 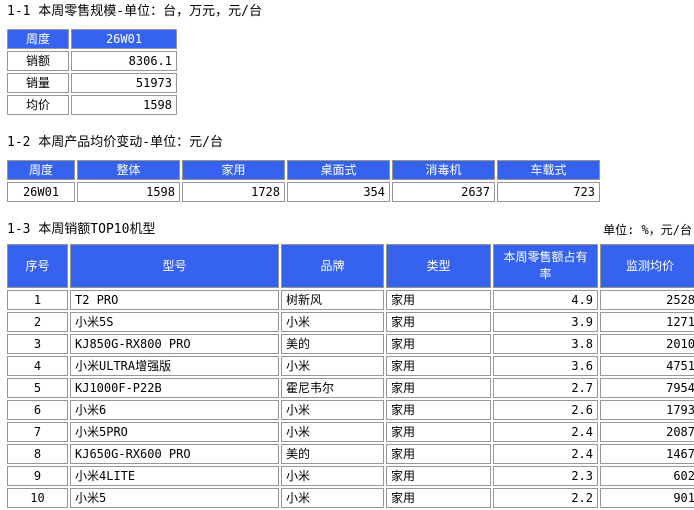 I want to click on table-row: 4 小米ULTRA增强版 小米 家用 3.6 4751, so click(x=350, y=366).